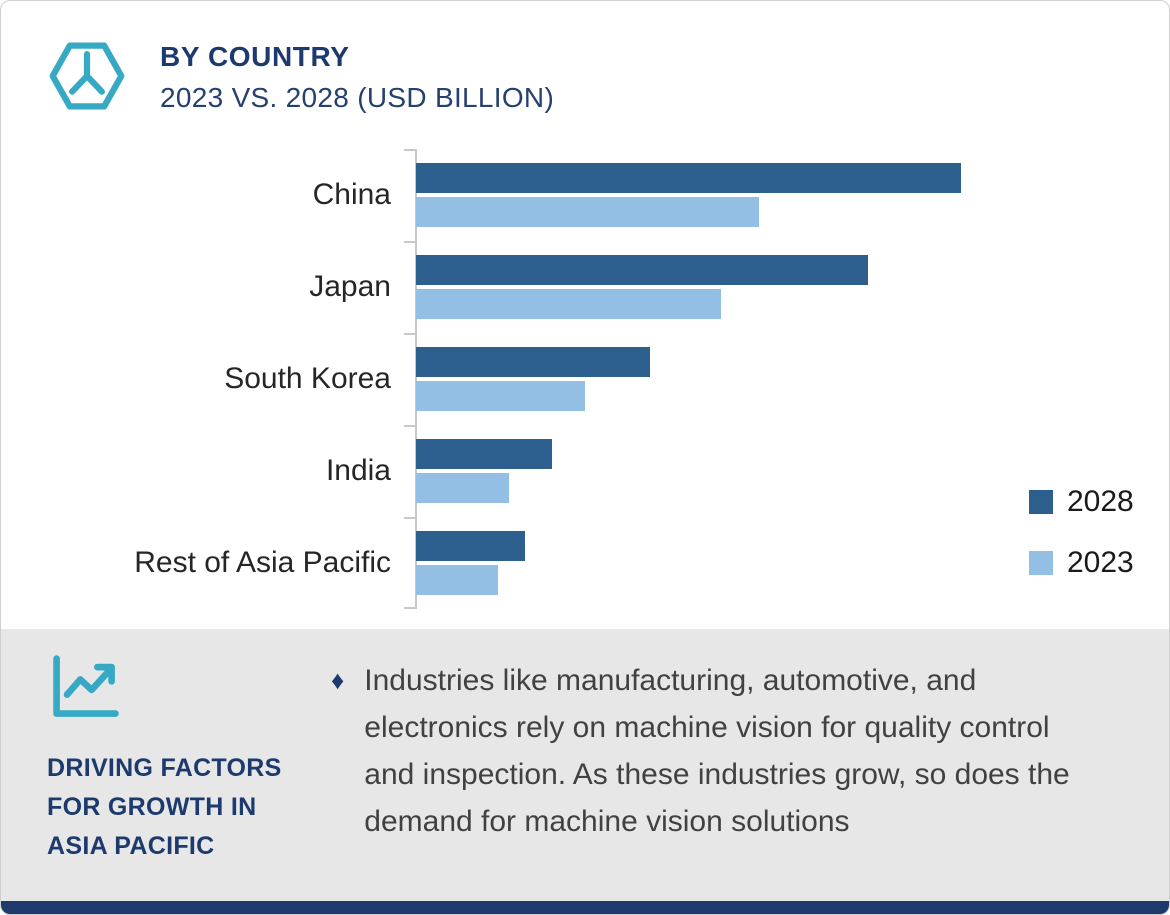 This screenshot has height=915, width=1170. What do you see at coordinates (457, 580) in the screenshot?
I see `bar-2023-rest-of-asia-pacific` at bounding box center [457, 580].